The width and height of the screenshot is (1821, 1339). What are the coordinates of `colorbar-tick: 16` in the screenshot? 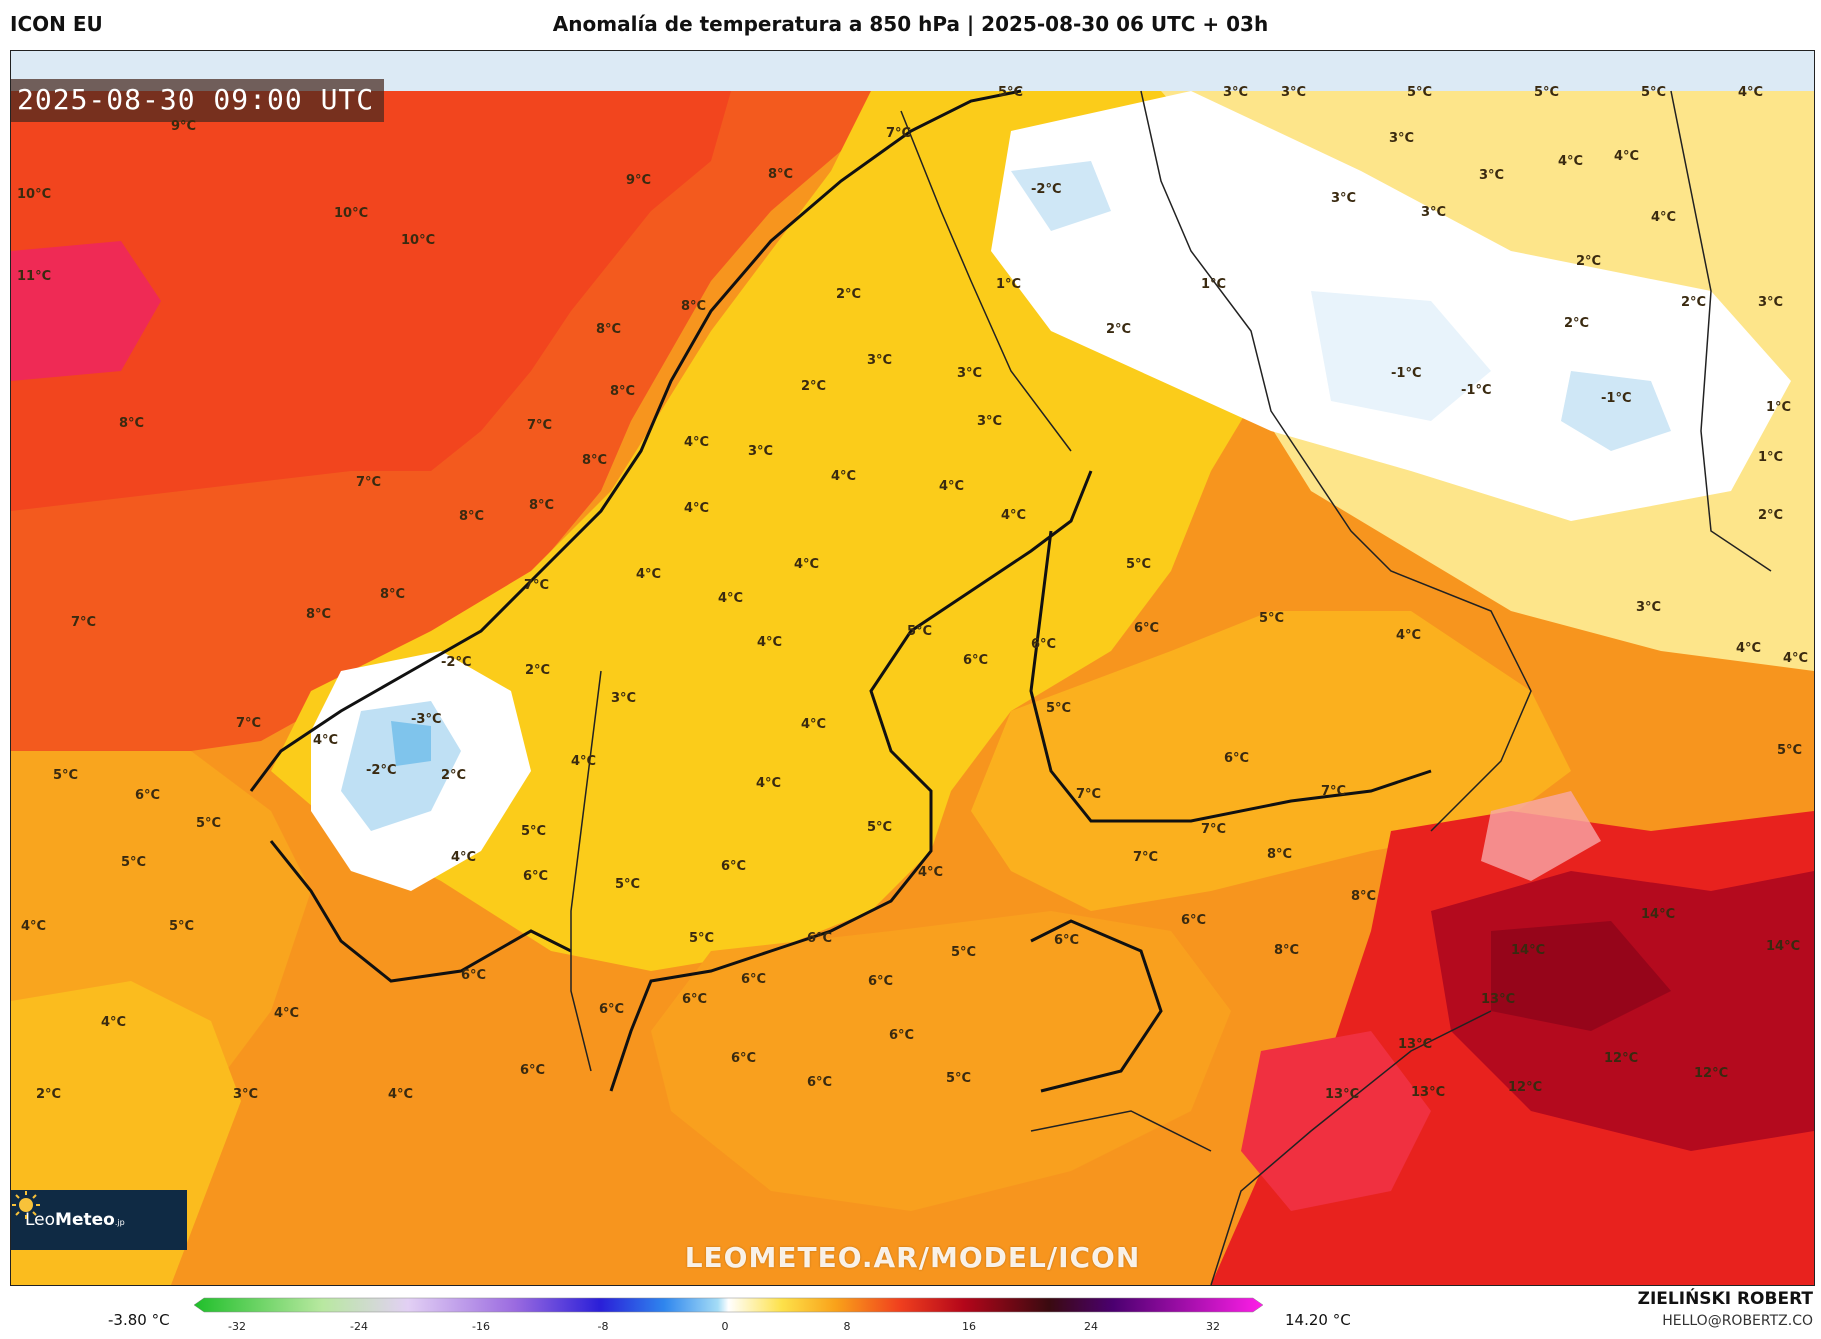 It's located at (969, 1326).